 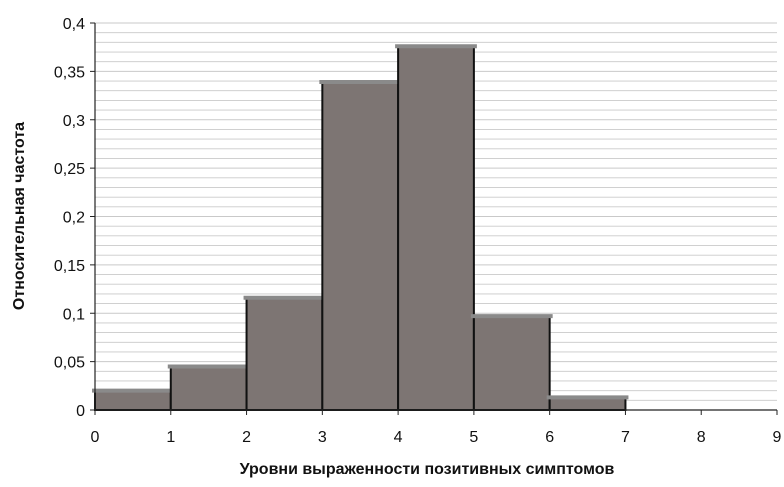 What do you see at coordinates (74, 24) in the screenshot?
I see `y-tick-label: 0,4` at bounding box center [74, 24].